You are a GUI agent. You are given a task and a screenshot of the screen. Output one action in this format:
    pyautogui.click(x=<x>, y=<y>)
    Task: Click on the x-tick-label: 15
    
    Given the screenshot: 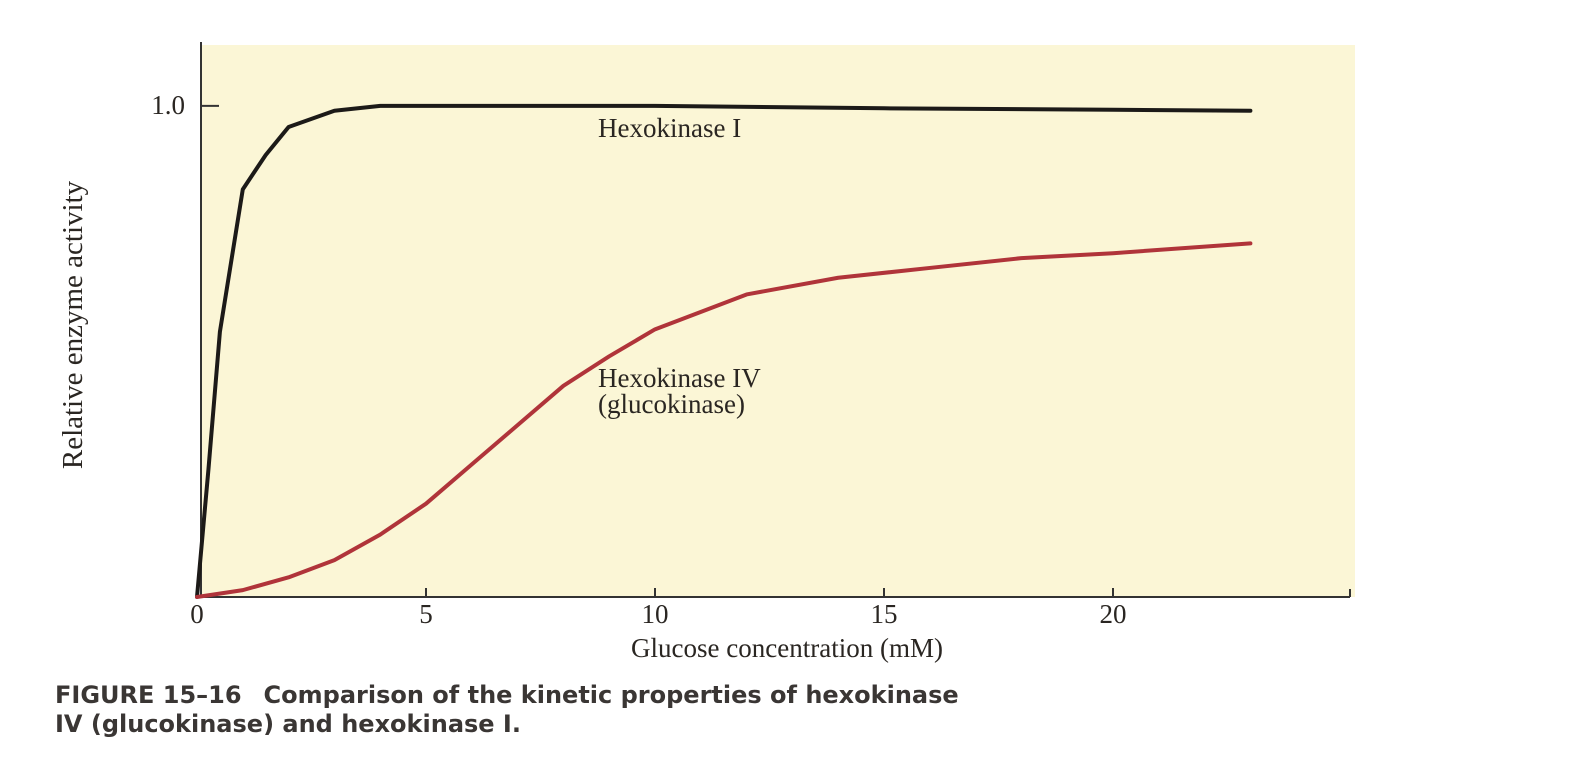 What is the action you would take?
    pyautogui.click(x=884, y=614)
    